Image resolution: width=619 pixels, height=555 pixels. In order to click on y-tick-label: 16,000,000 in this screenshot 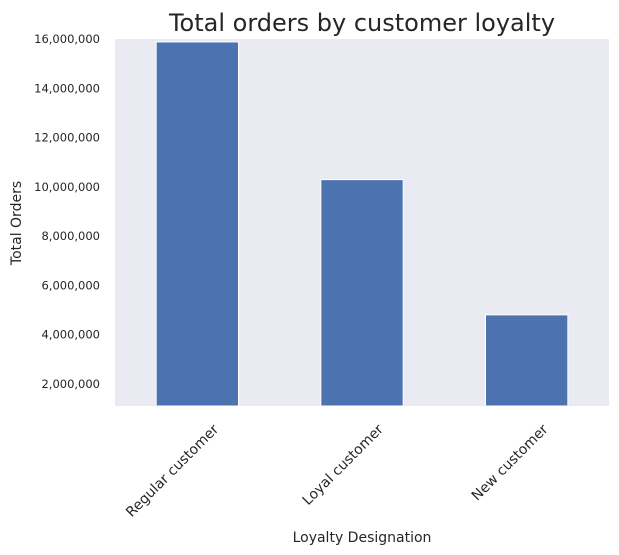, I will do `click(67, 39)`.